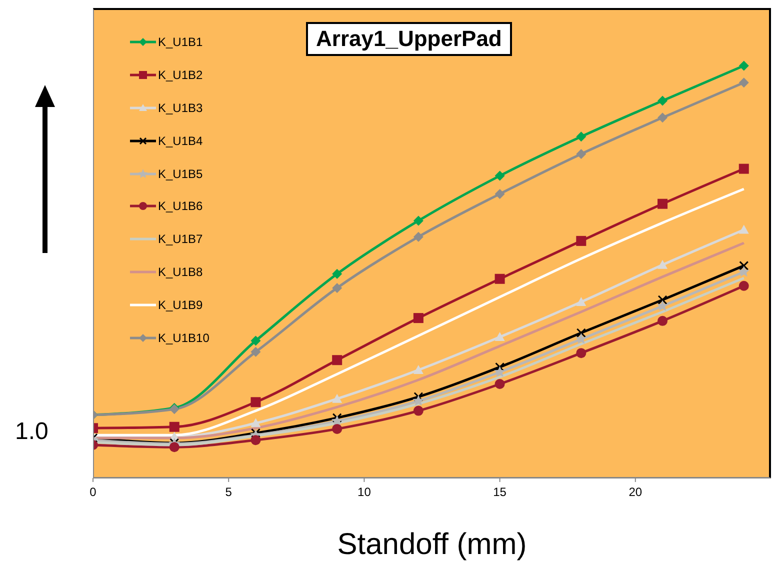 This screenshot has height=566, width=779. What do you see at coordinates (180, 206) in the screenshot?
I see `legend-label: K_U1B6` at bounding box center [180, 206].